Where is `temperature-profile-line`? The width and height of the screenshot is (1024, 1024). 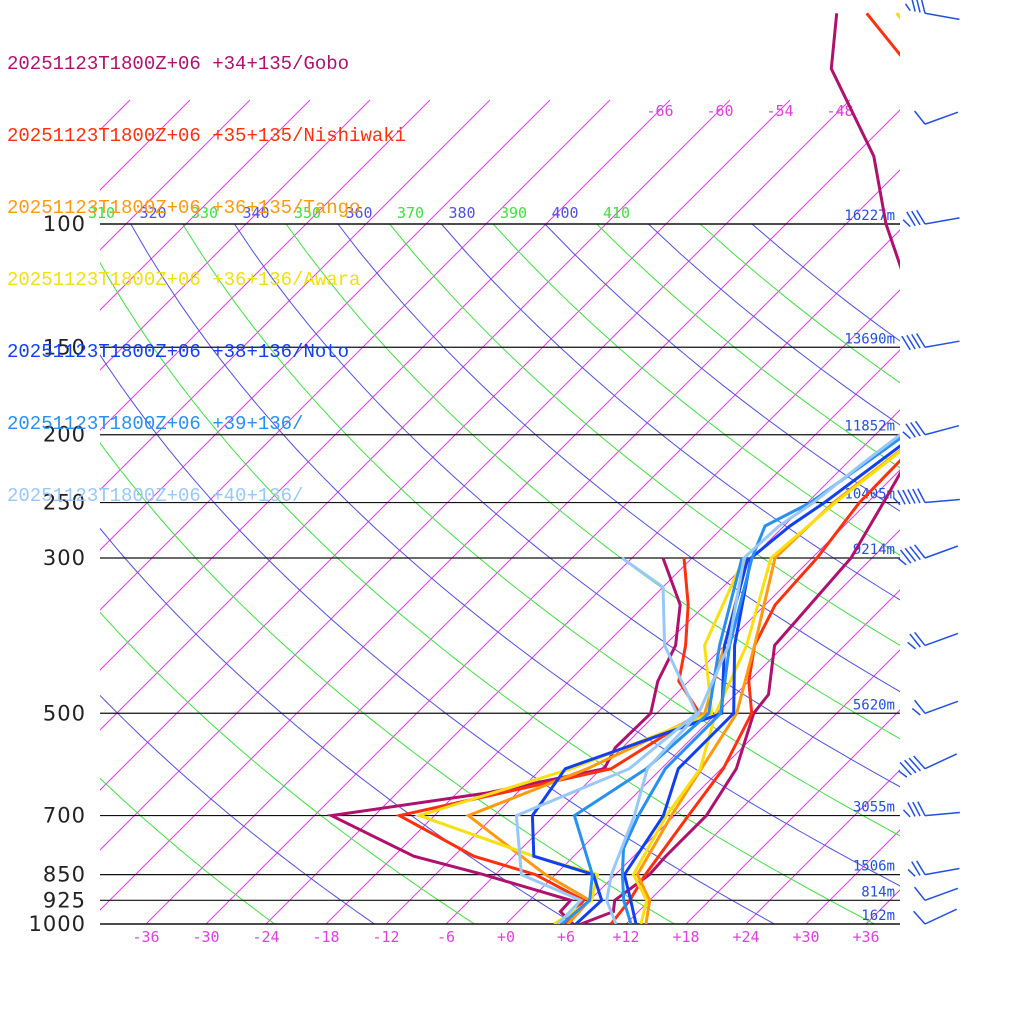
temperature-profile-line is located at coordinates (761, 684).